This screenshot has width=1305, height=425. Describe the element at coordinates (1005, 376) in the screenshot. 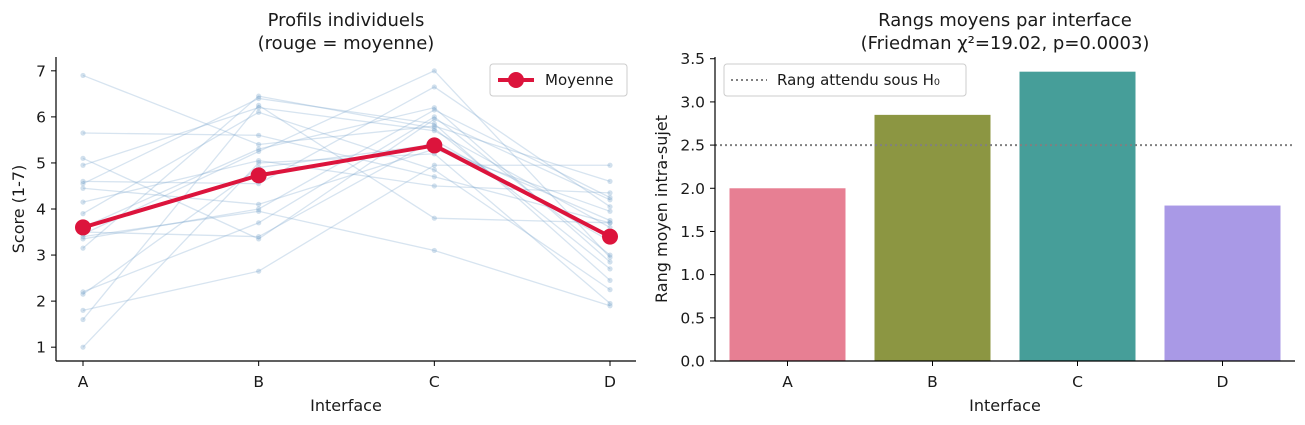

I see `right-x-ticks: A B C D` at that location.